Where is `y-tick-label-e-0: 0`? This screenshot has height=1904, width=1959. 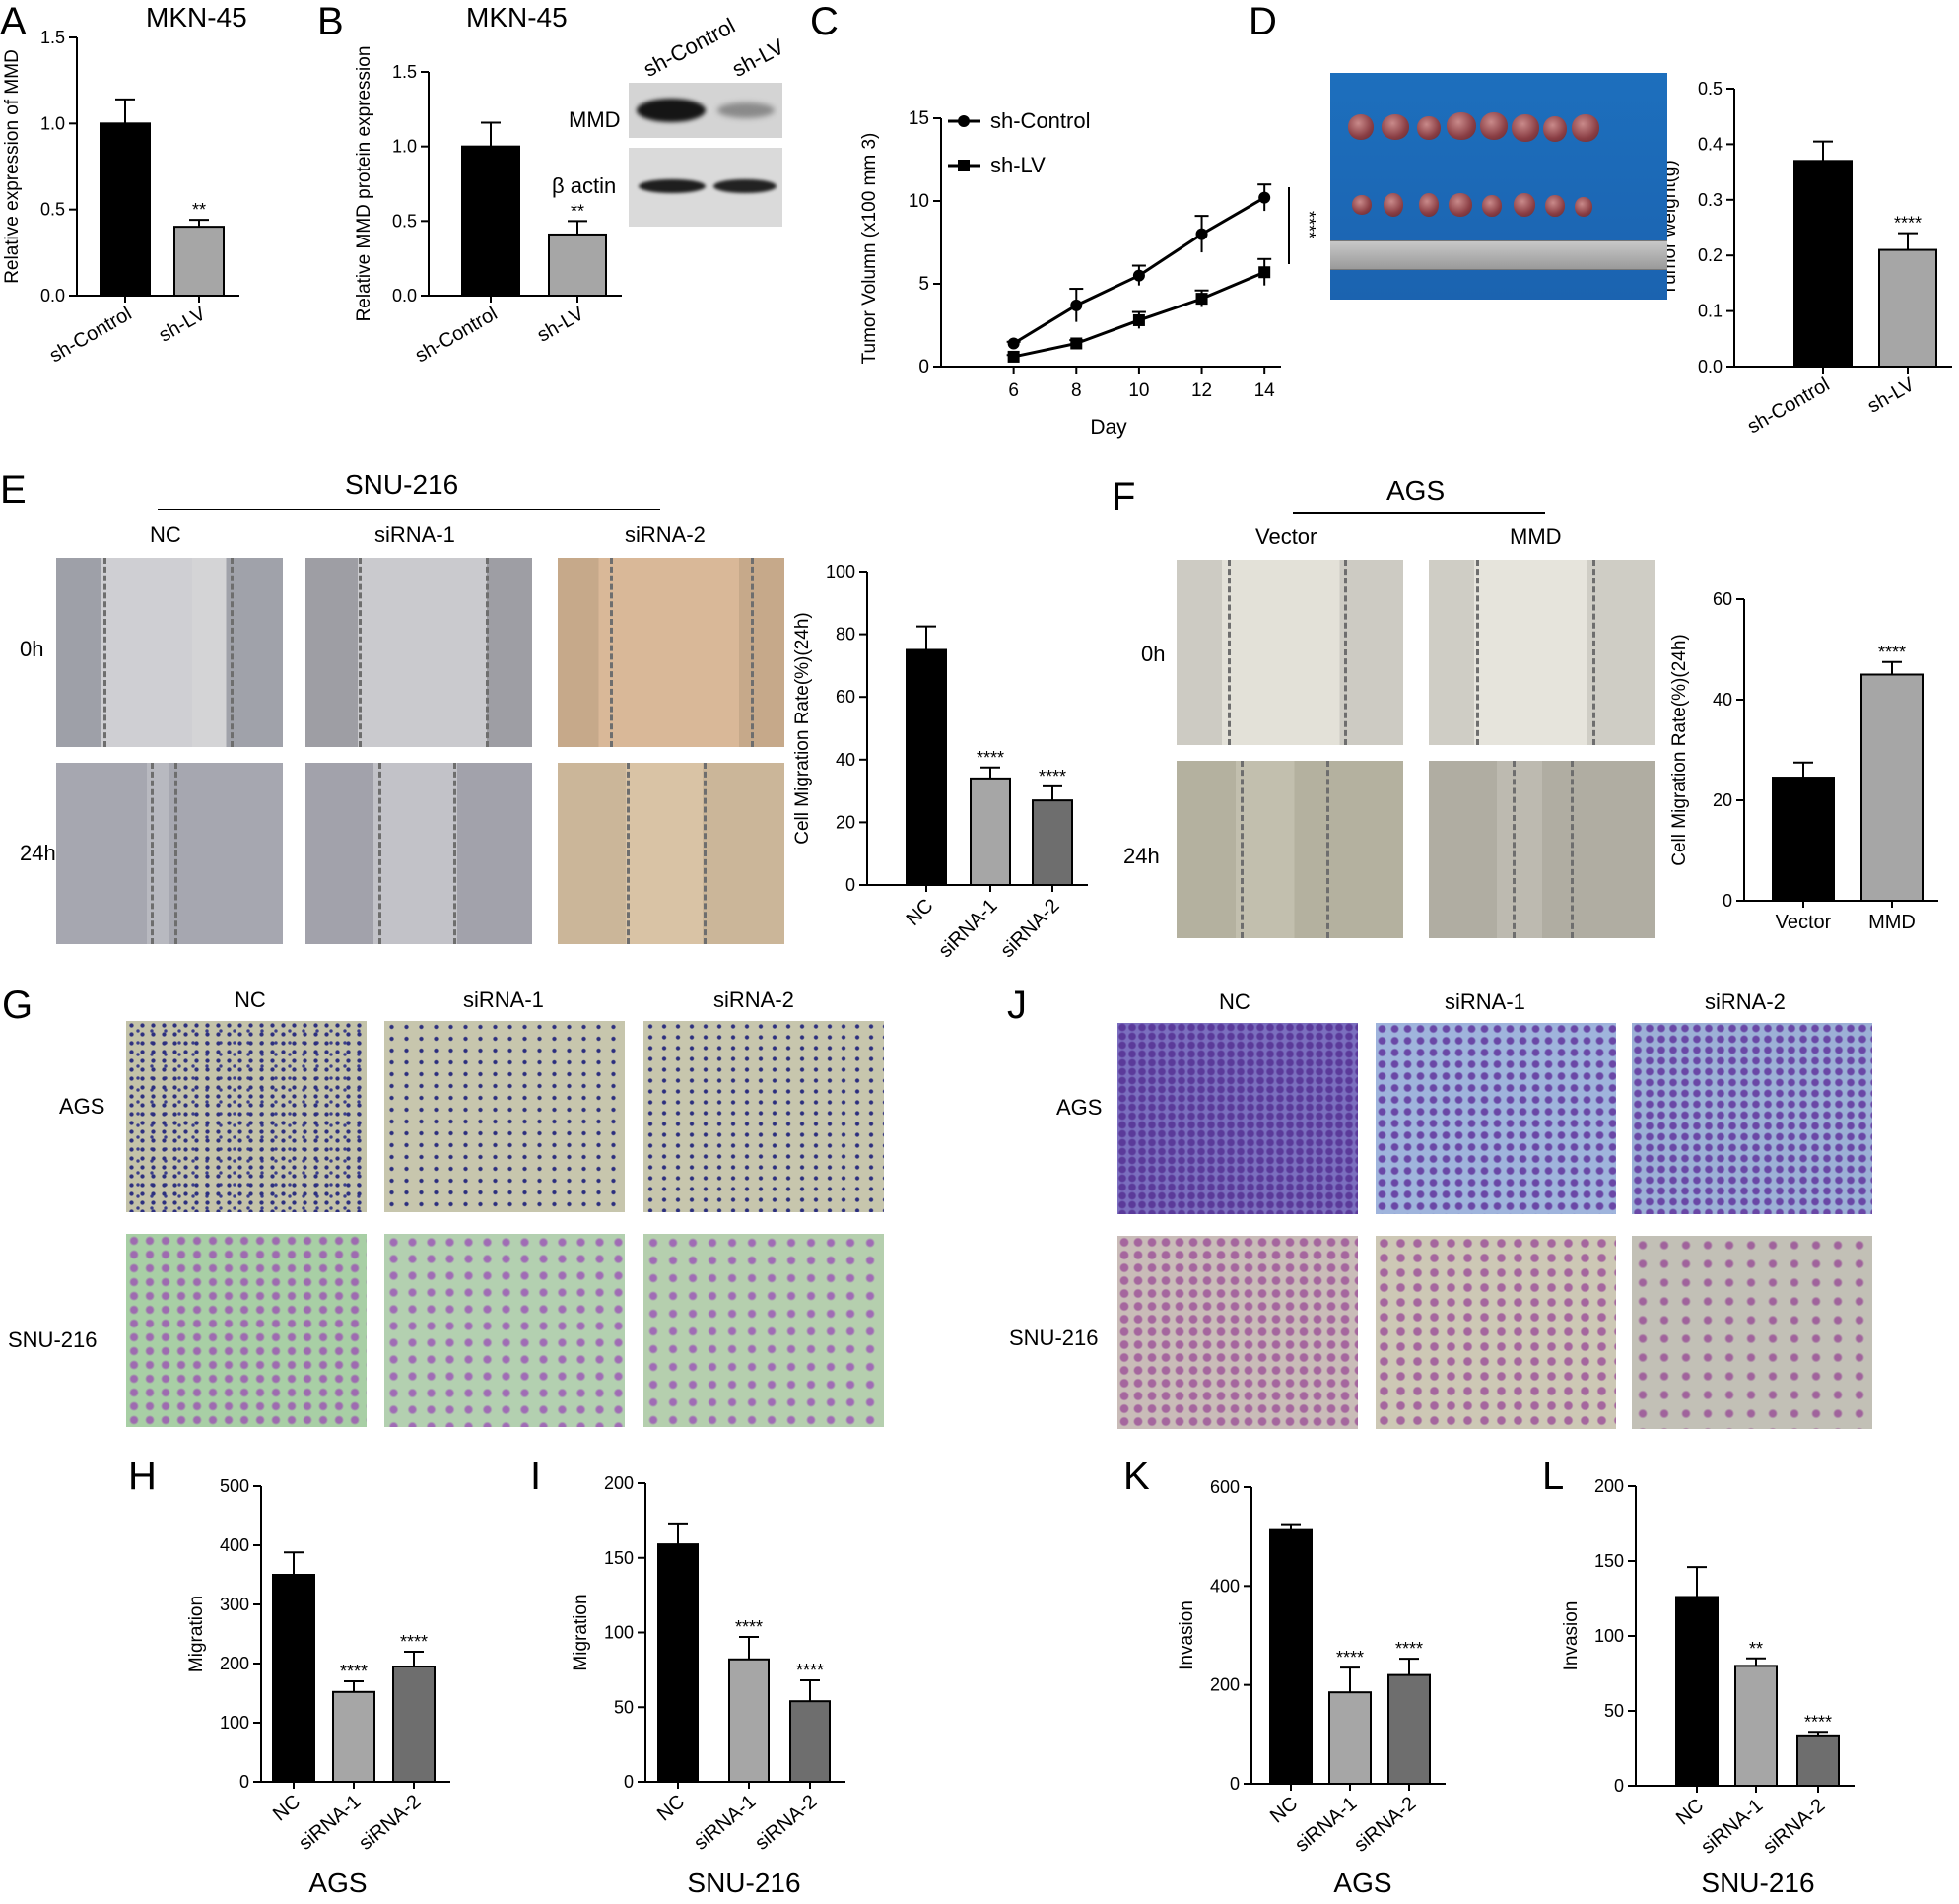 y-tick-label-e-0: 0 is located at coordinates (850, 885).